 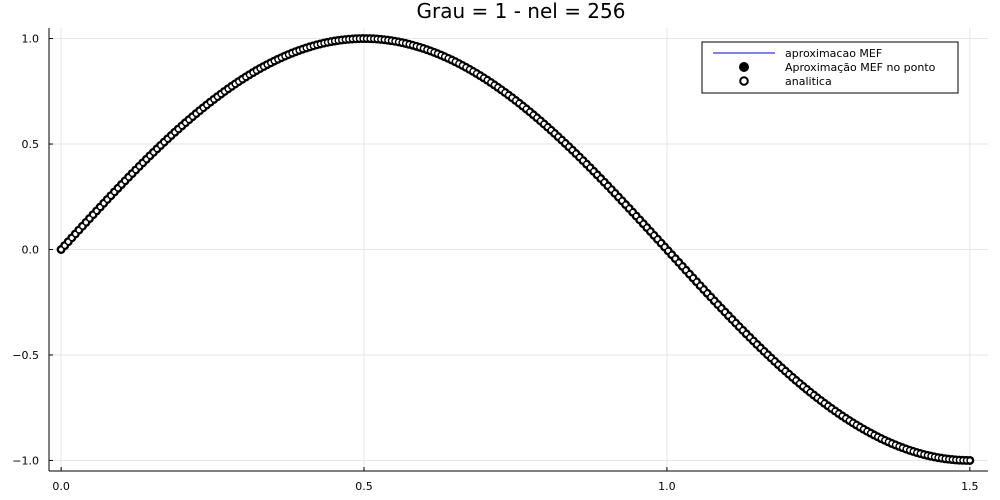 I want to click on y-tick-label: −1.0, so click(x=25, y=460).